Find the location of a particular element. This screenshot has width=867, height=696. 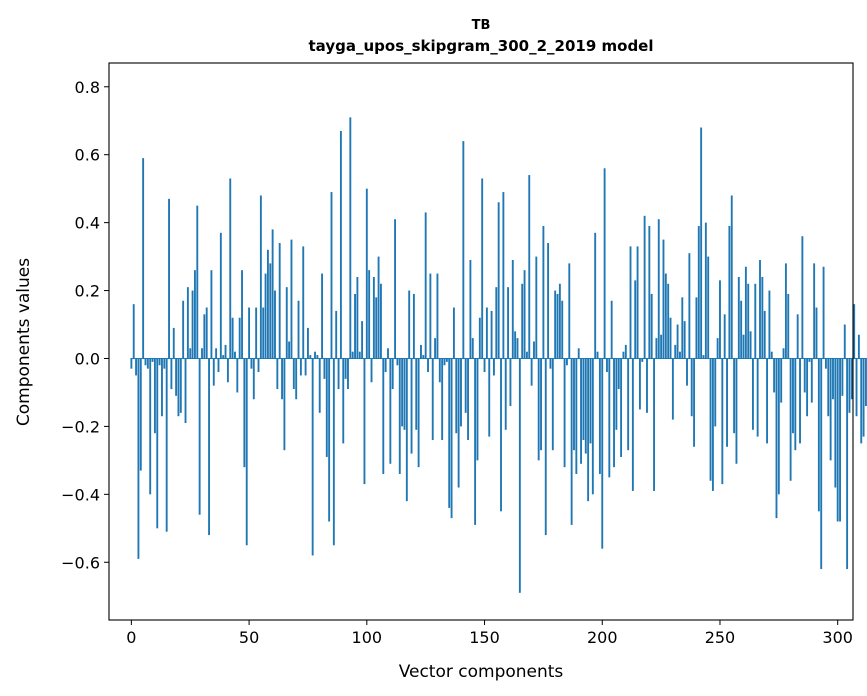

y-tick-label: 0.0 is located at coordinates (87, 358).